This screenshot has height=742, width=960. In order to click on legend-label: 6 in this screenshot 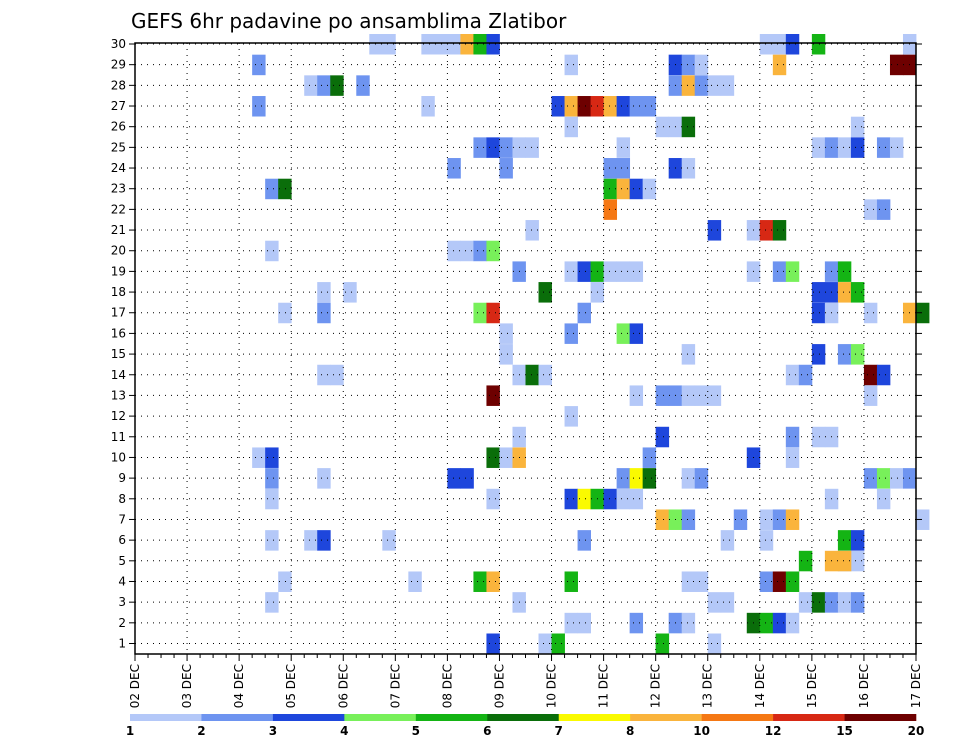, I will do `click(487, 731)`.